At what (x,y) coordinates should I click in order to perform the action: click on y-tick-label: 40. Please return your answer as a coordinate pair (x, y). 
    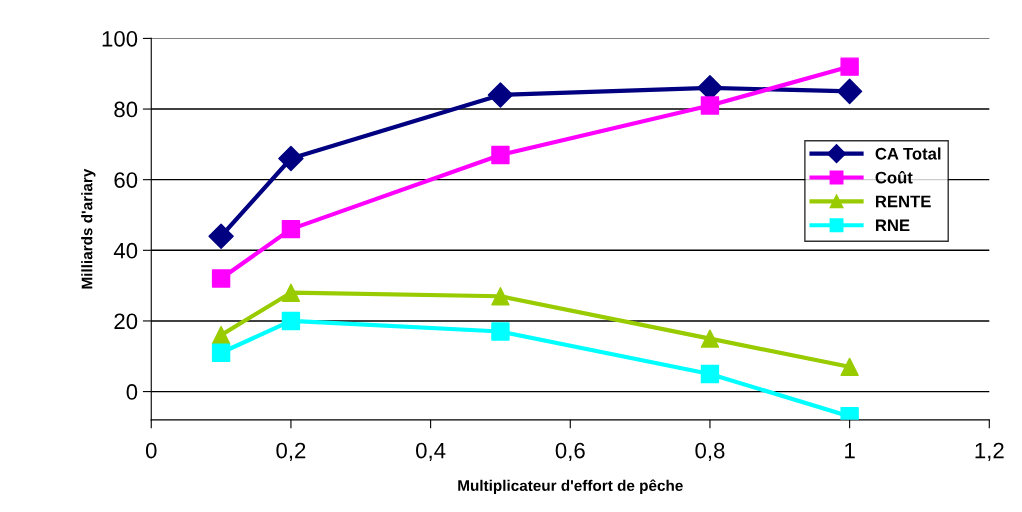
    Looking at the image, I should click on (125, 250).